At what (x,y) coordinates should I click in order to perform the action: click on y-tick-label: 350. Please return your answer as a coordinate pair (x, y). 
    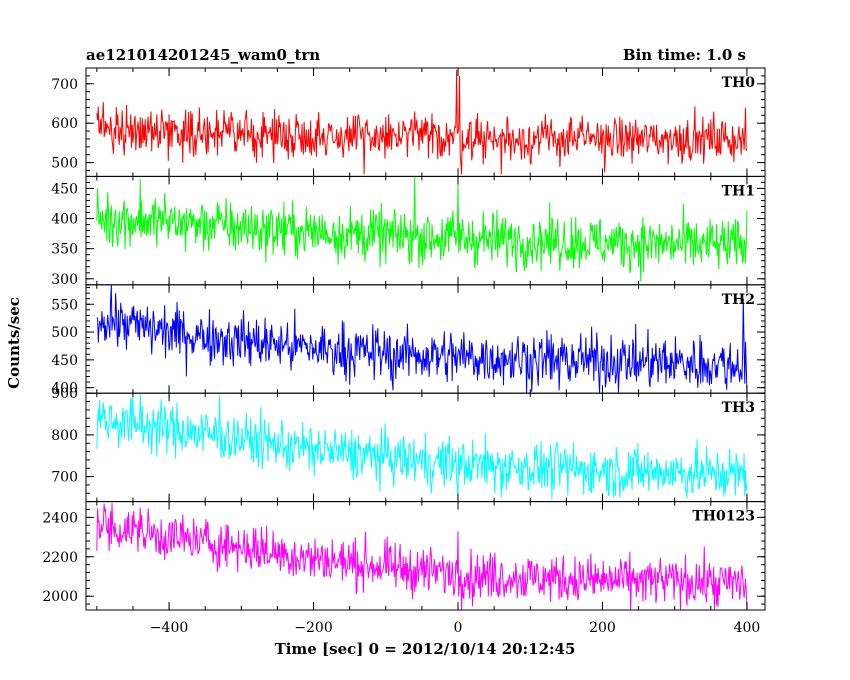
    Looking at the image, I should click on (64, 250).